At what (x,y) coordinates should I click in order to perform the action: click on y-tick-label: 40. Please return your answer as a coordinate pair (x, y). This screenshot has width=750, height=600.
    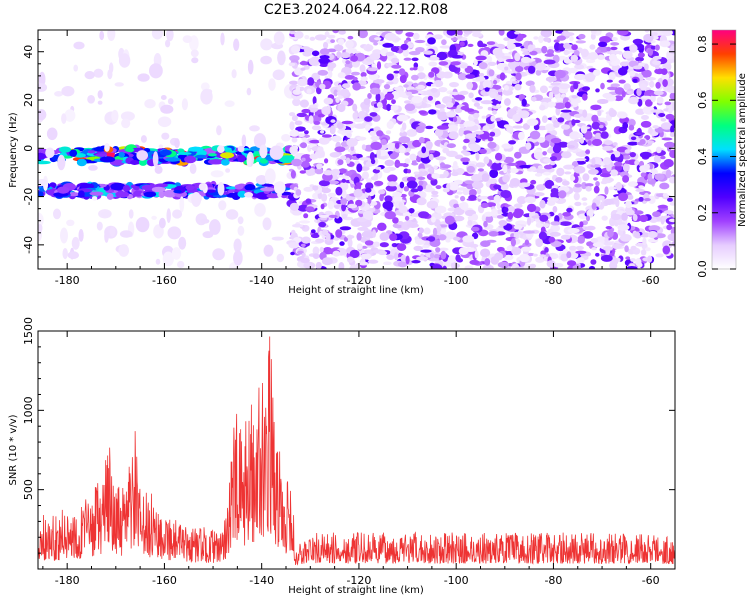
    Looking at the image, I should click on (28, 52).